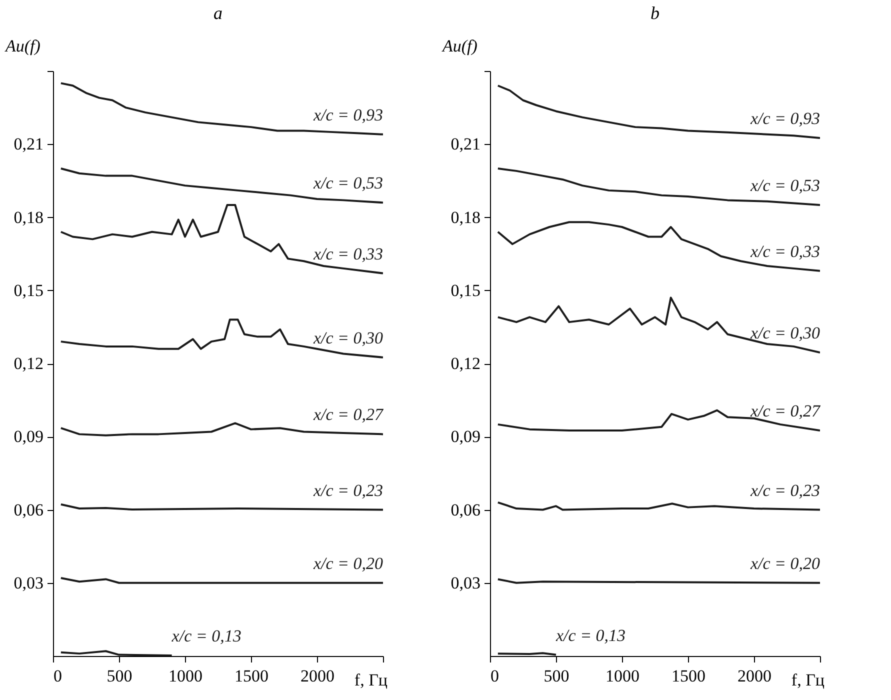 The width and height of the screenshot is (891, 700). What do you see at coordinates (218, 13) in the screenshot?
I see `chart-title: a` at bounding box center [218, 13].